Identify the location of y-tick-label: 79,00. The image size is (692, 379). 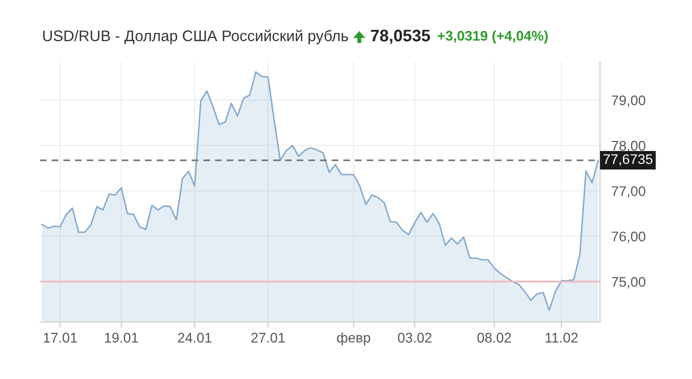
(629, 101).